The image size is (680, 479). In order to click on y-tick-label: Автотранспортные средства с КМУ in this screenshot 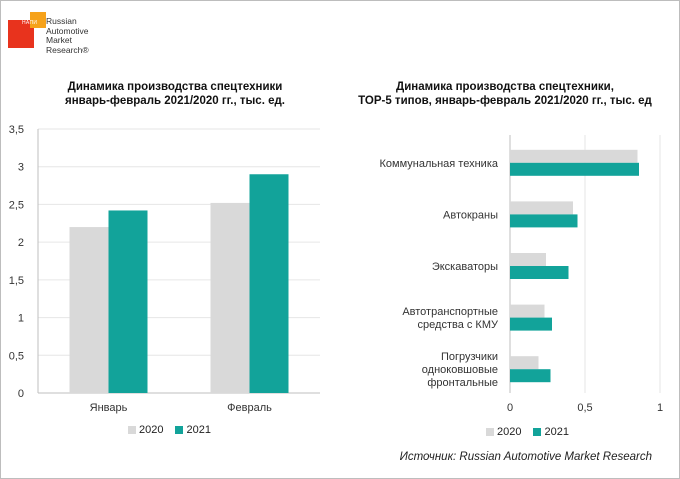, I will do `click(450, 318)`.